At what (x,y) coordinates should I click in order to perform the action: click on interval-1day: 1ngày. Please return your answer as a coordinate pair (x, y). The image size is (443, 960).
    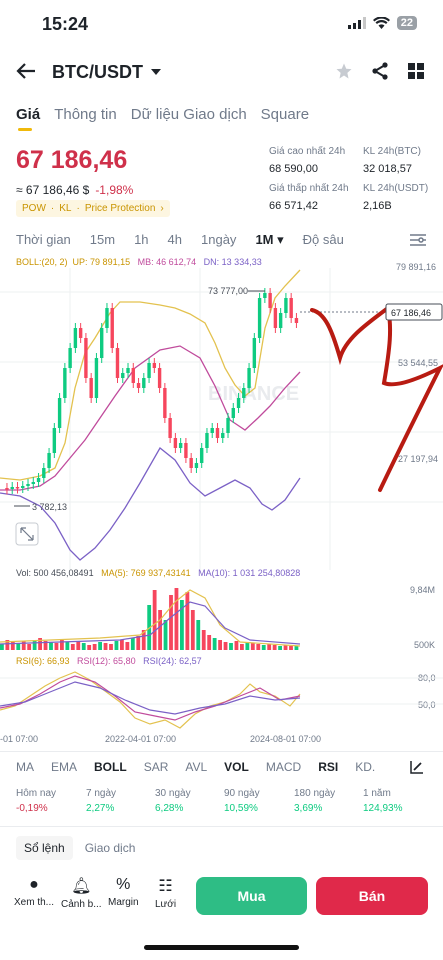
    Looking at the image, I should click on (218, 240).